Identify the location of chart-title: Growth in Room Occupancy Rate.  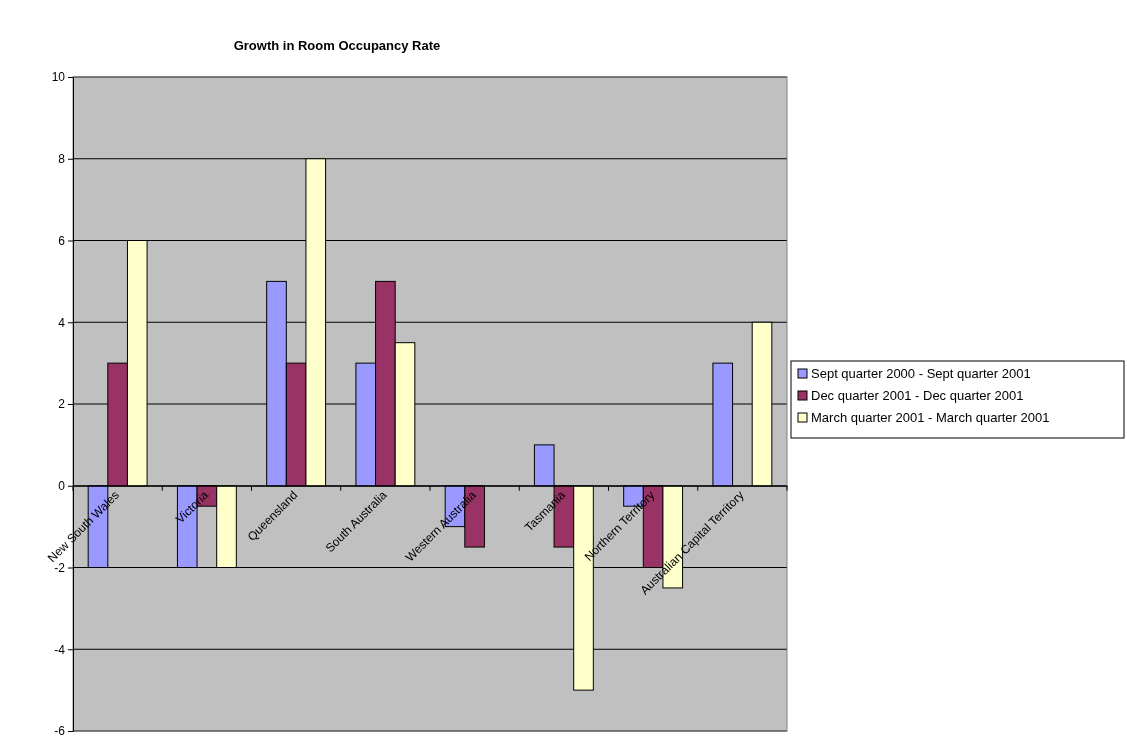
(337, 45).